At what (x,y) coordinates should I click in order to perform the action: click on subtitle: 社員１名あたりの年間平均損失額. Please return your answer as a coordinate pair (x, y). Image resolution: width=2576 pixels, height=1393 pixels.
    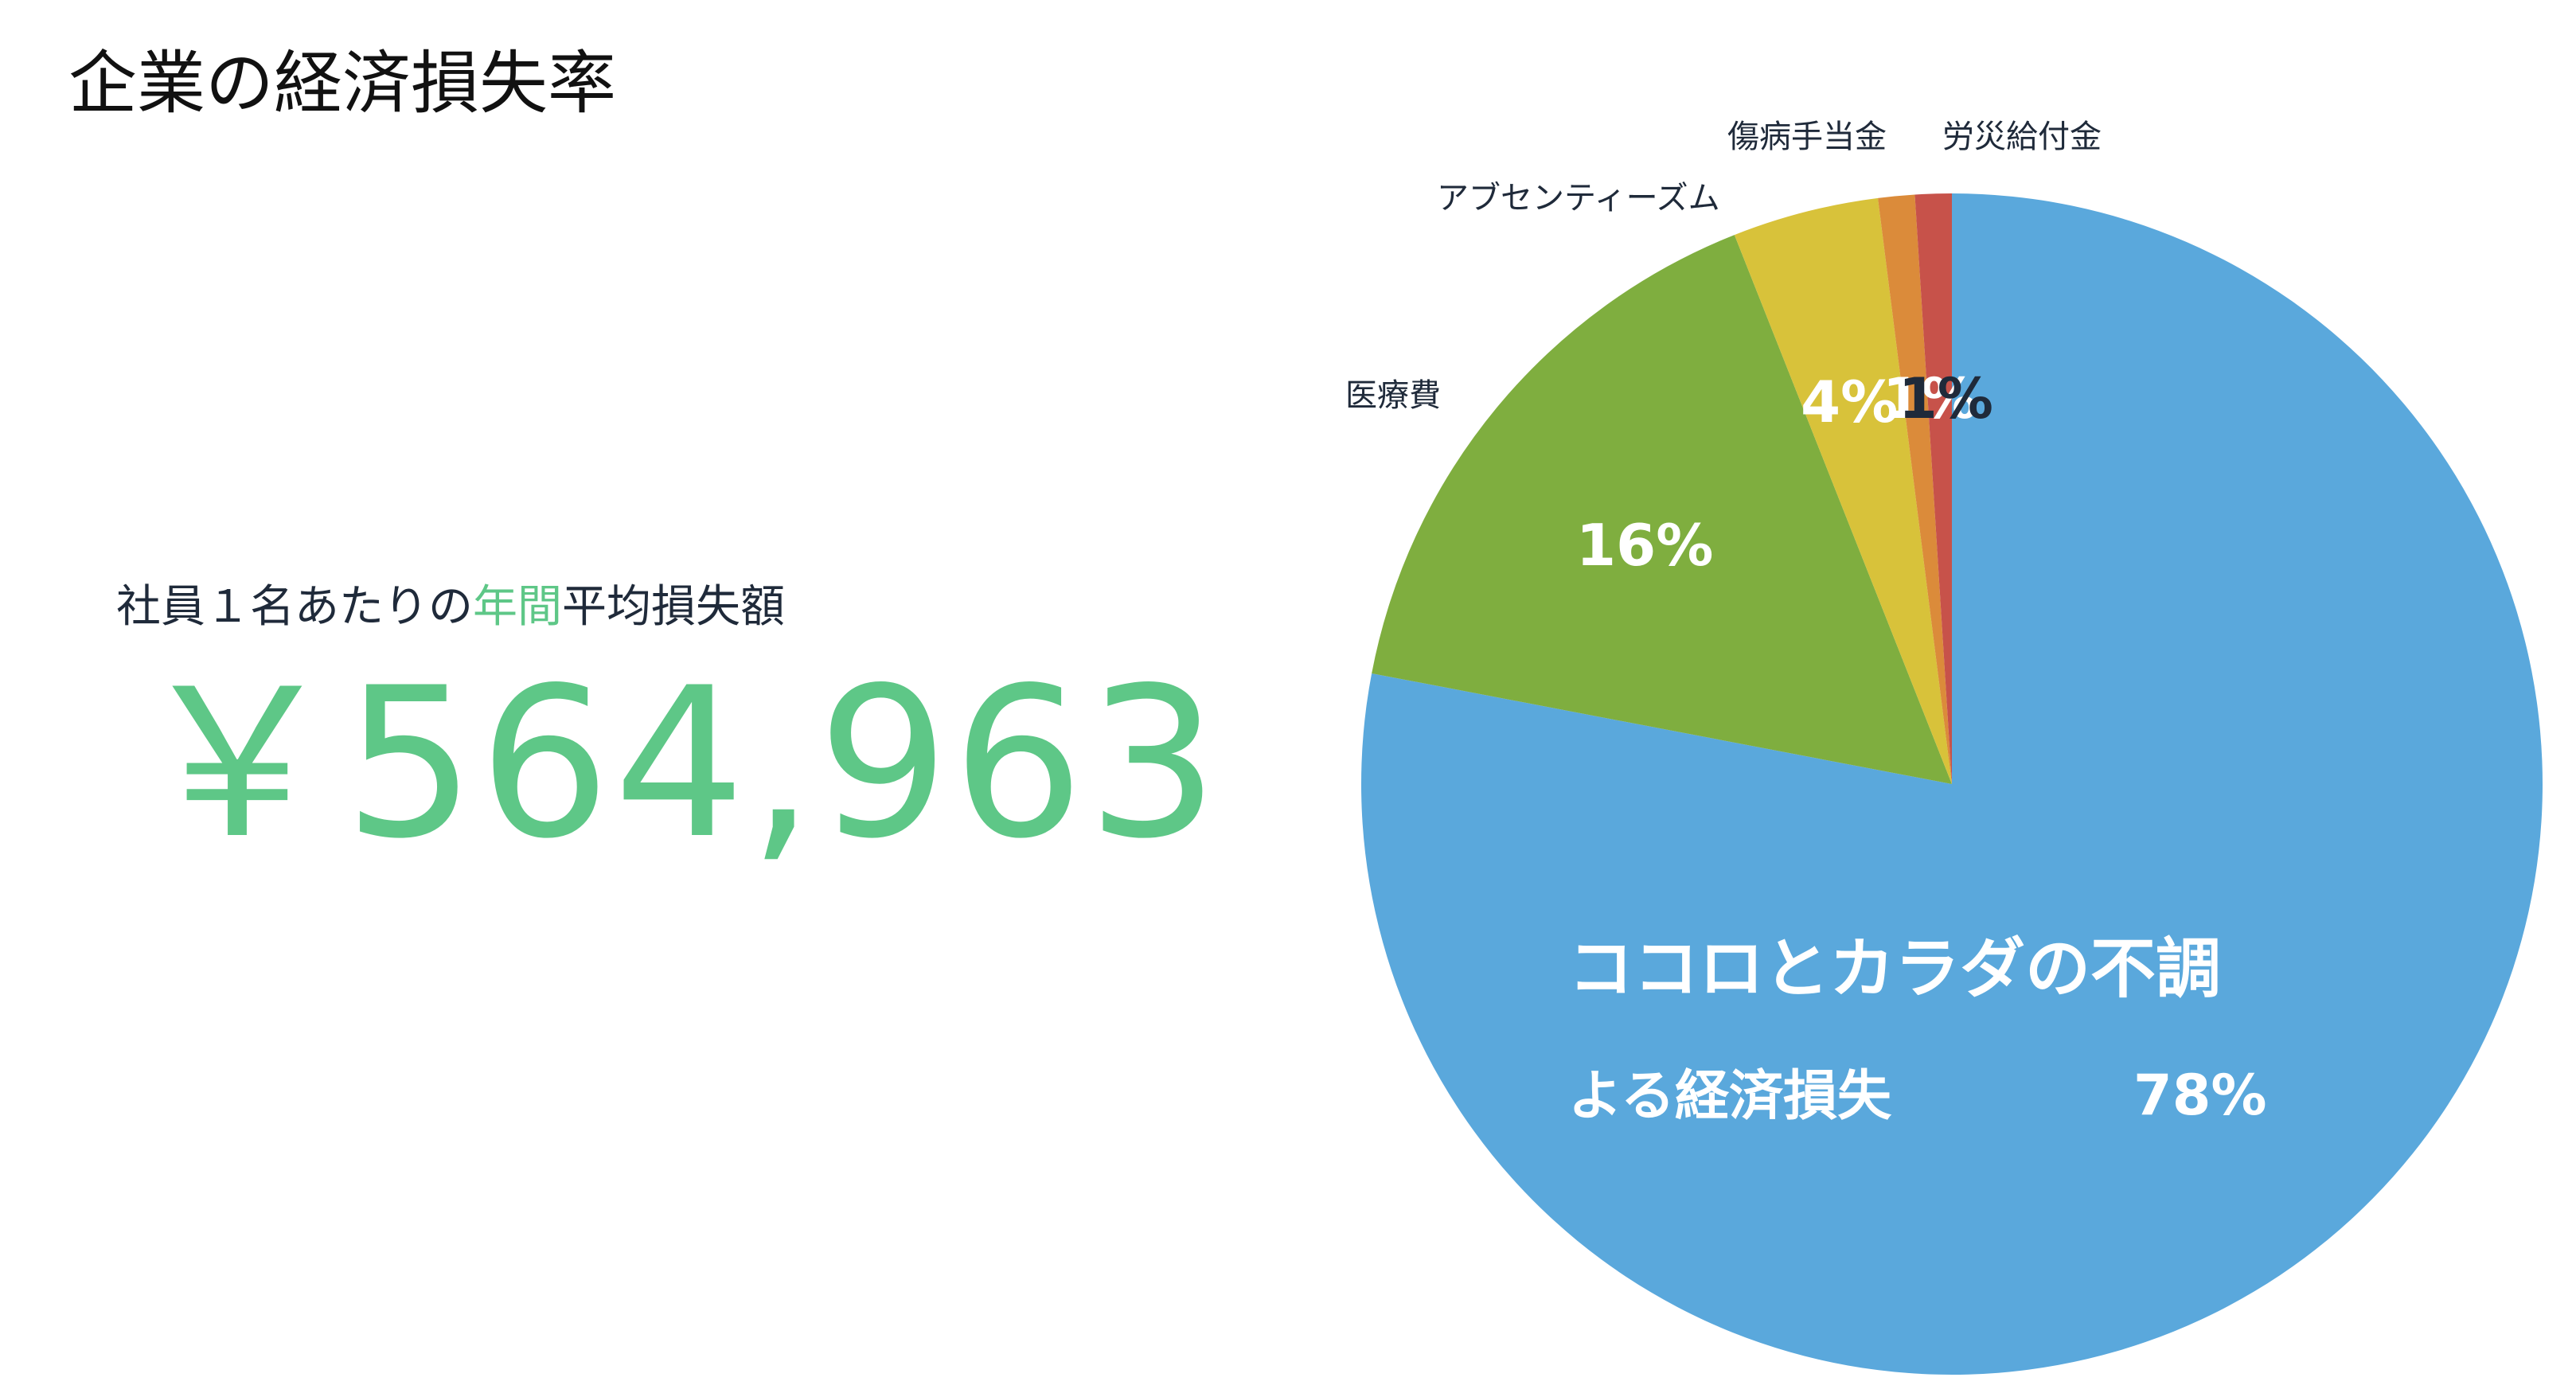
    Looking at the image, I should click on (450, 608).